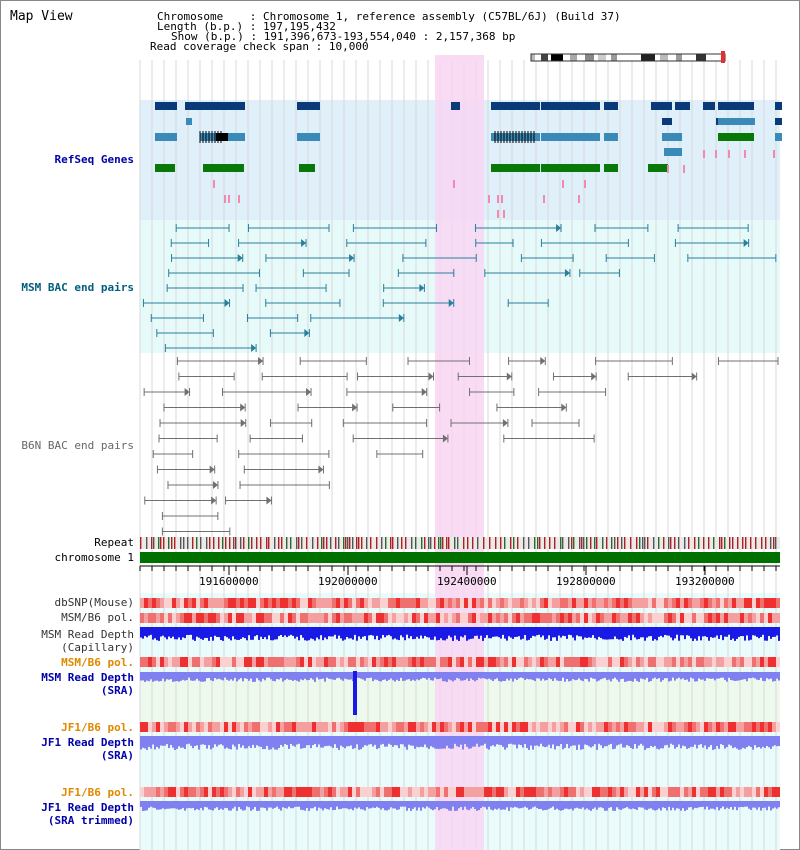 The image size is (800, 850). I want to click on track-label-msm-b6-pol-2: MSM/B6 pol., so click(97, 662).